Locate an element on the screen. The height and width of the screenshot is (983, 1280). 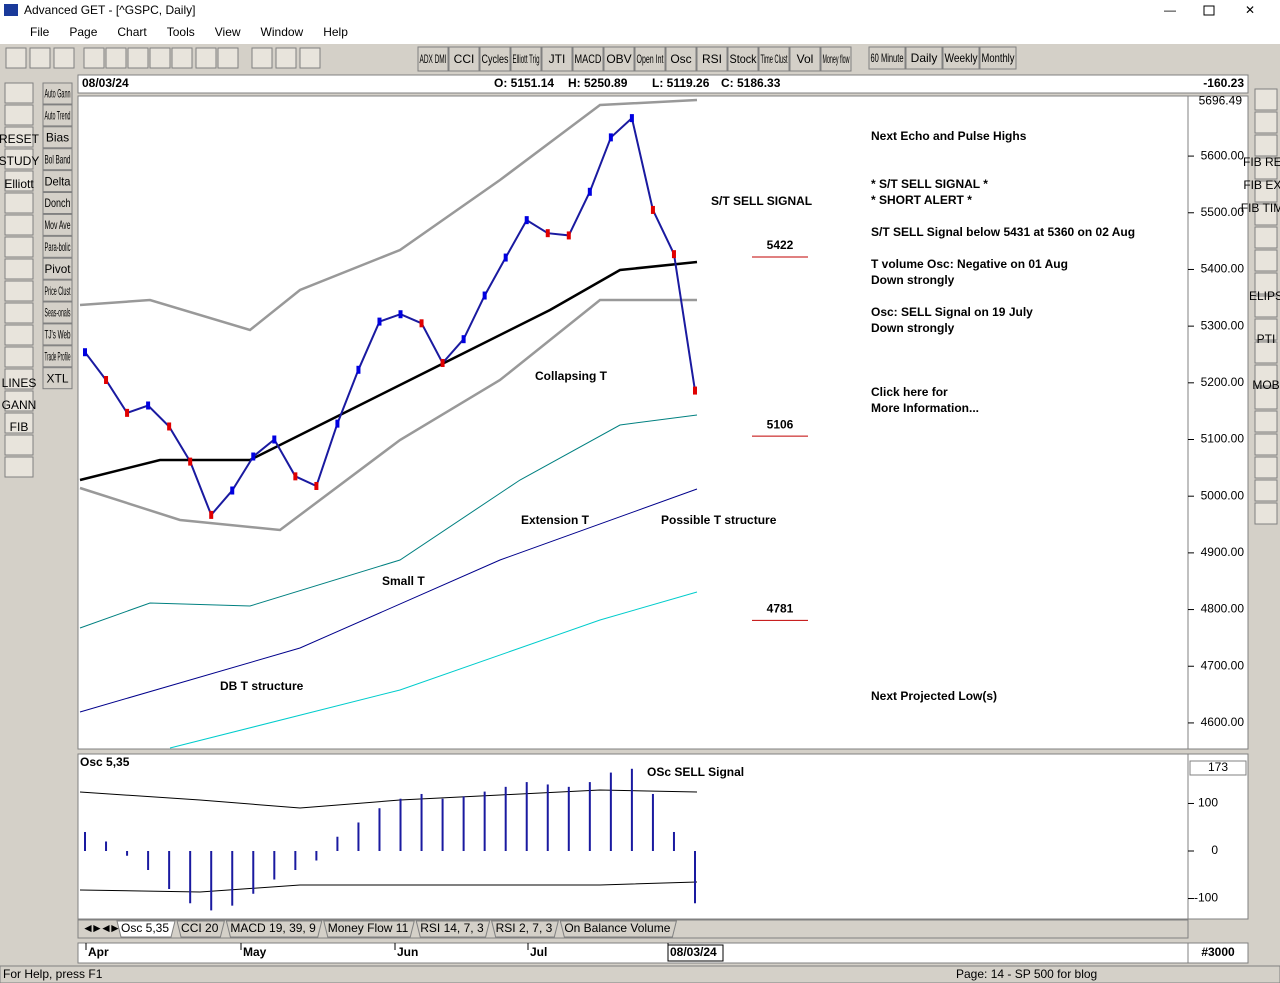
study-button-label: Vol is located at coordinates (805, 59).